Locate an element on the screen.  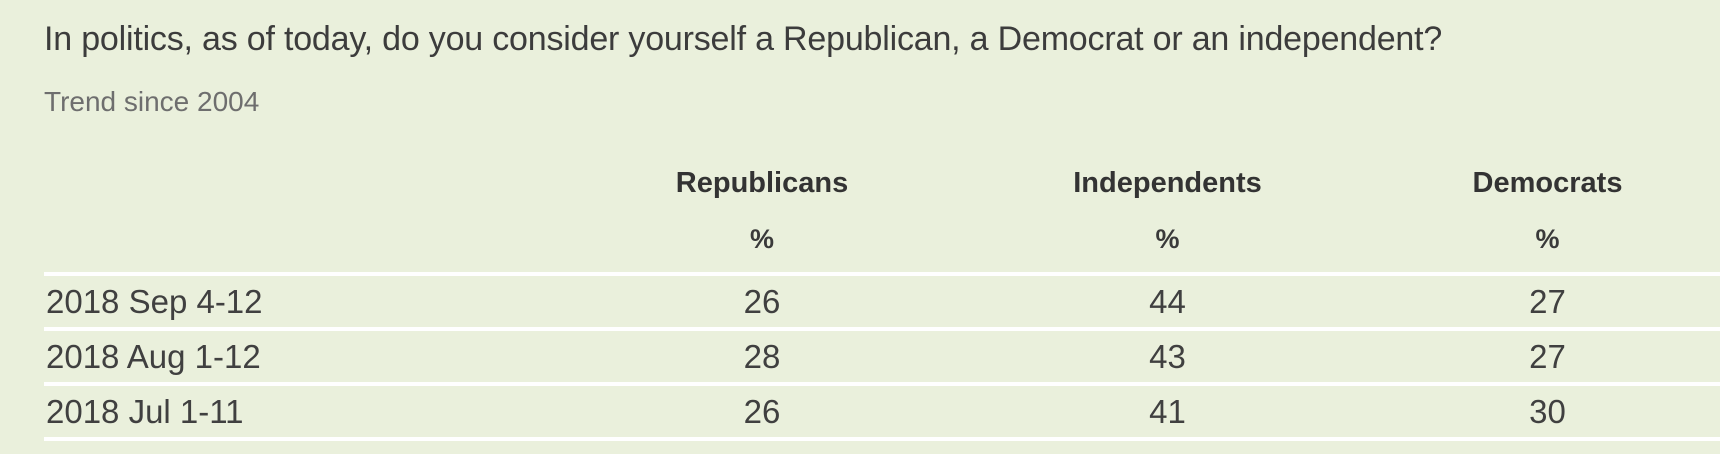
date-cell: 2018 Sep 4-12 is located at coordinates (154, 301).